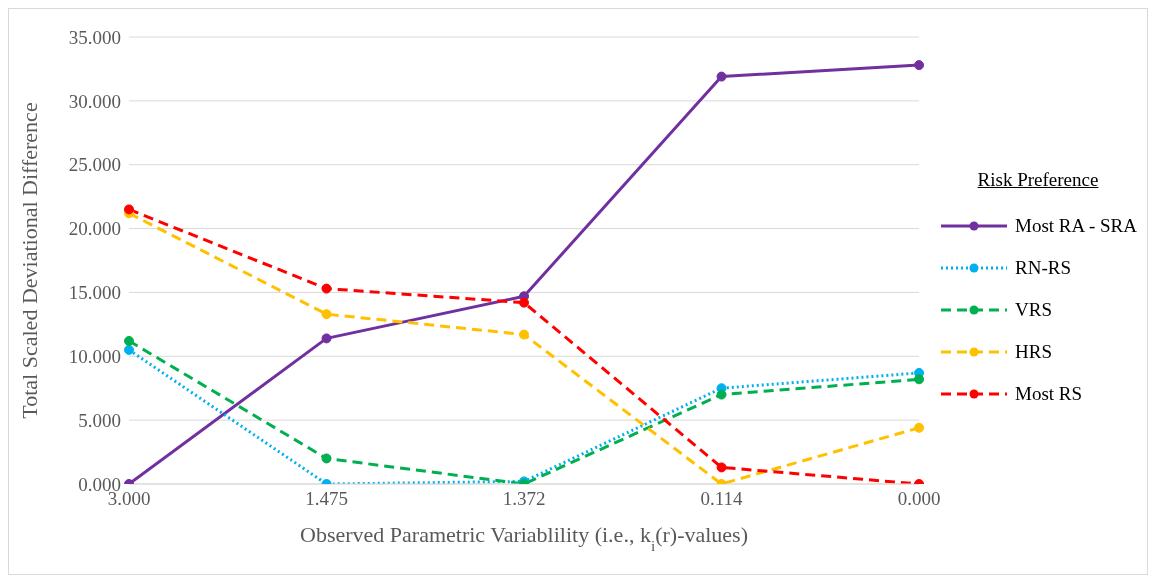 Image resolution: width=1156 pixels, height=583 pixels. What do you see at coordinates (1034, 351) in the screenshot?
I see `legend-label: HRS` at bounding box center [1034, 351].